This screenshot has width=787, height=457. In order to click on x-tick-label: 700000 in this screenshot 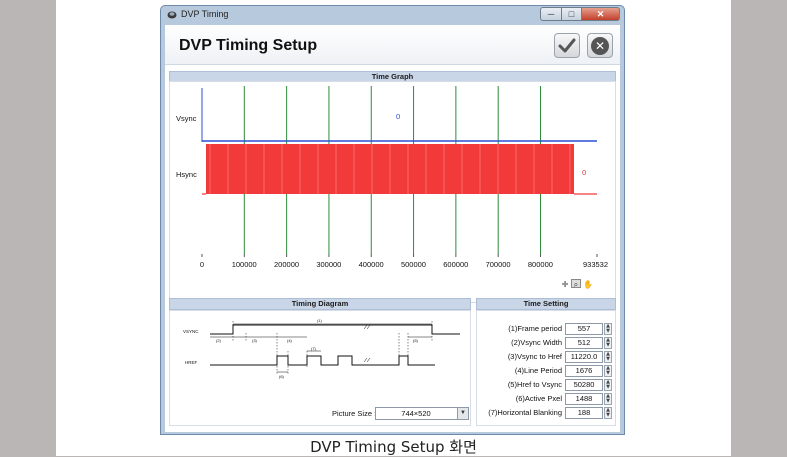, I will do `click(498, 264)`.